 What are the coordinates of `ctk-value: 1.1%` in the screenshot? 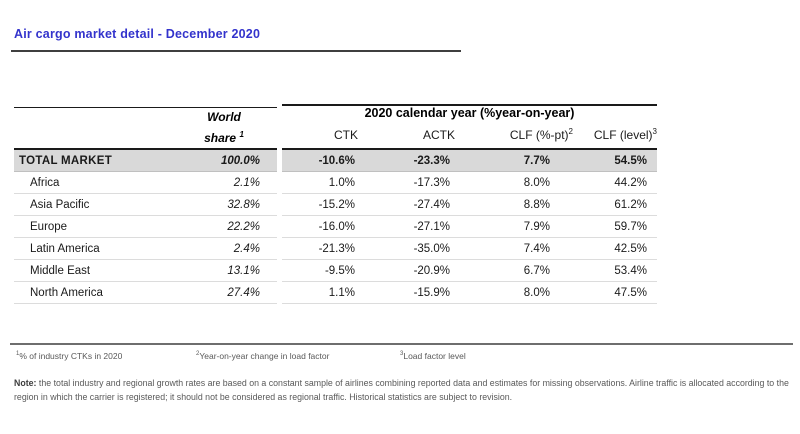 It's located at (341, 292).